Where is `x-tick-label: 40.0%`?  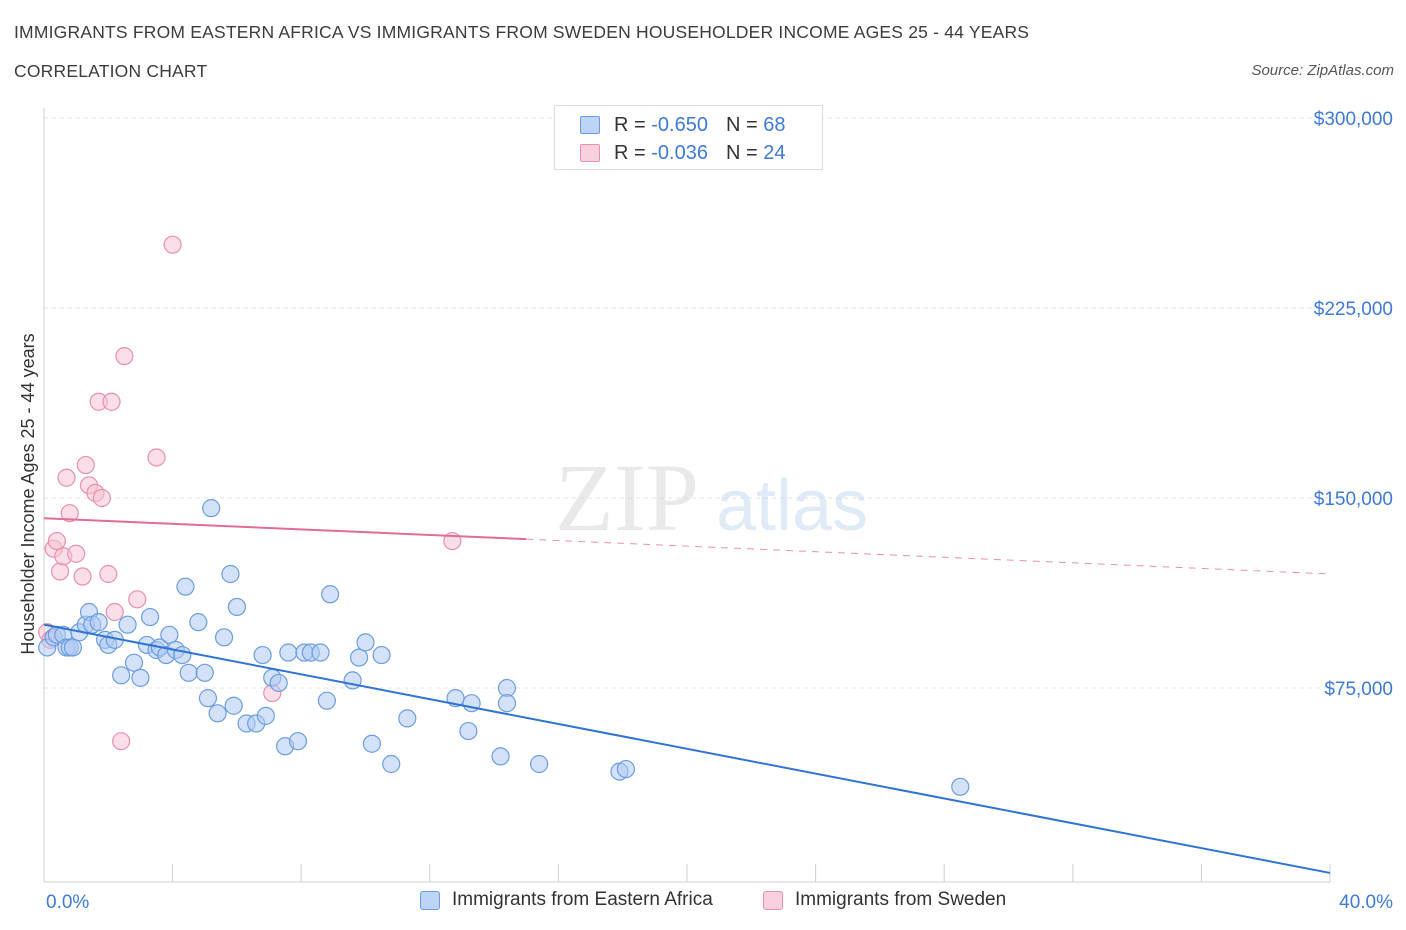
x-tick-label: 40.0% is located at coordinates (1366, 902).